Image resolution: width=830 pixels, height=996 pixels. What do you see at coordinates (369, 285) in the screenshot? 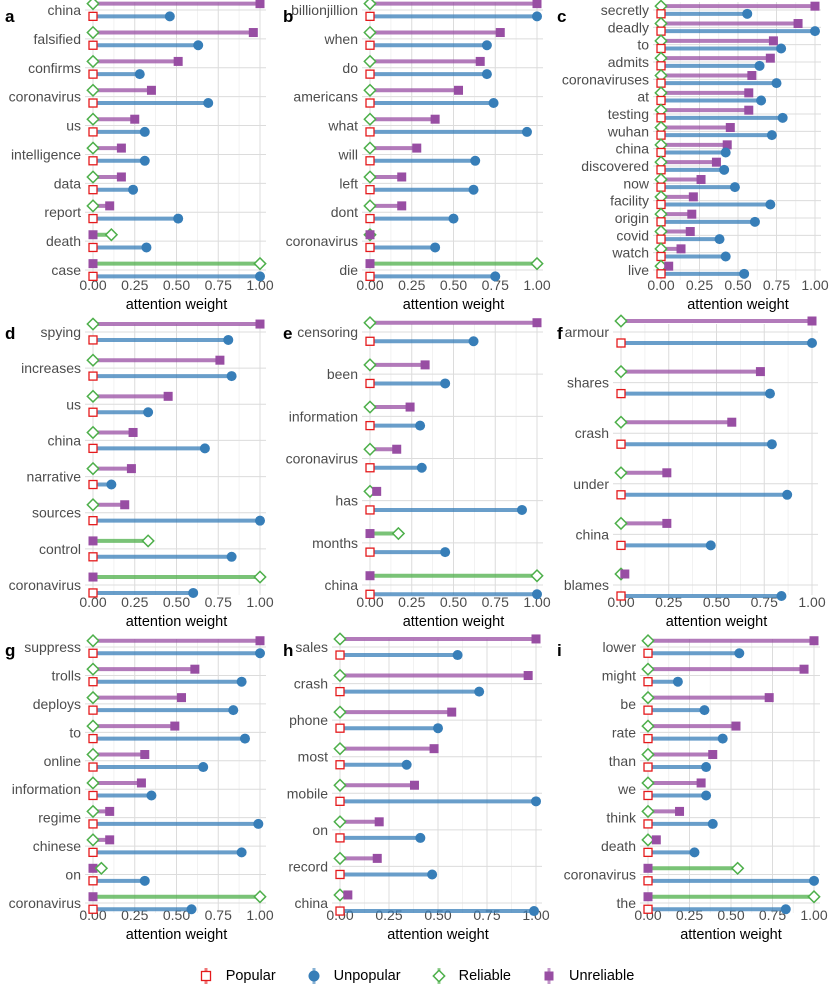
I see `x-tick-label: 0.00` at bounding box center [369, 285].